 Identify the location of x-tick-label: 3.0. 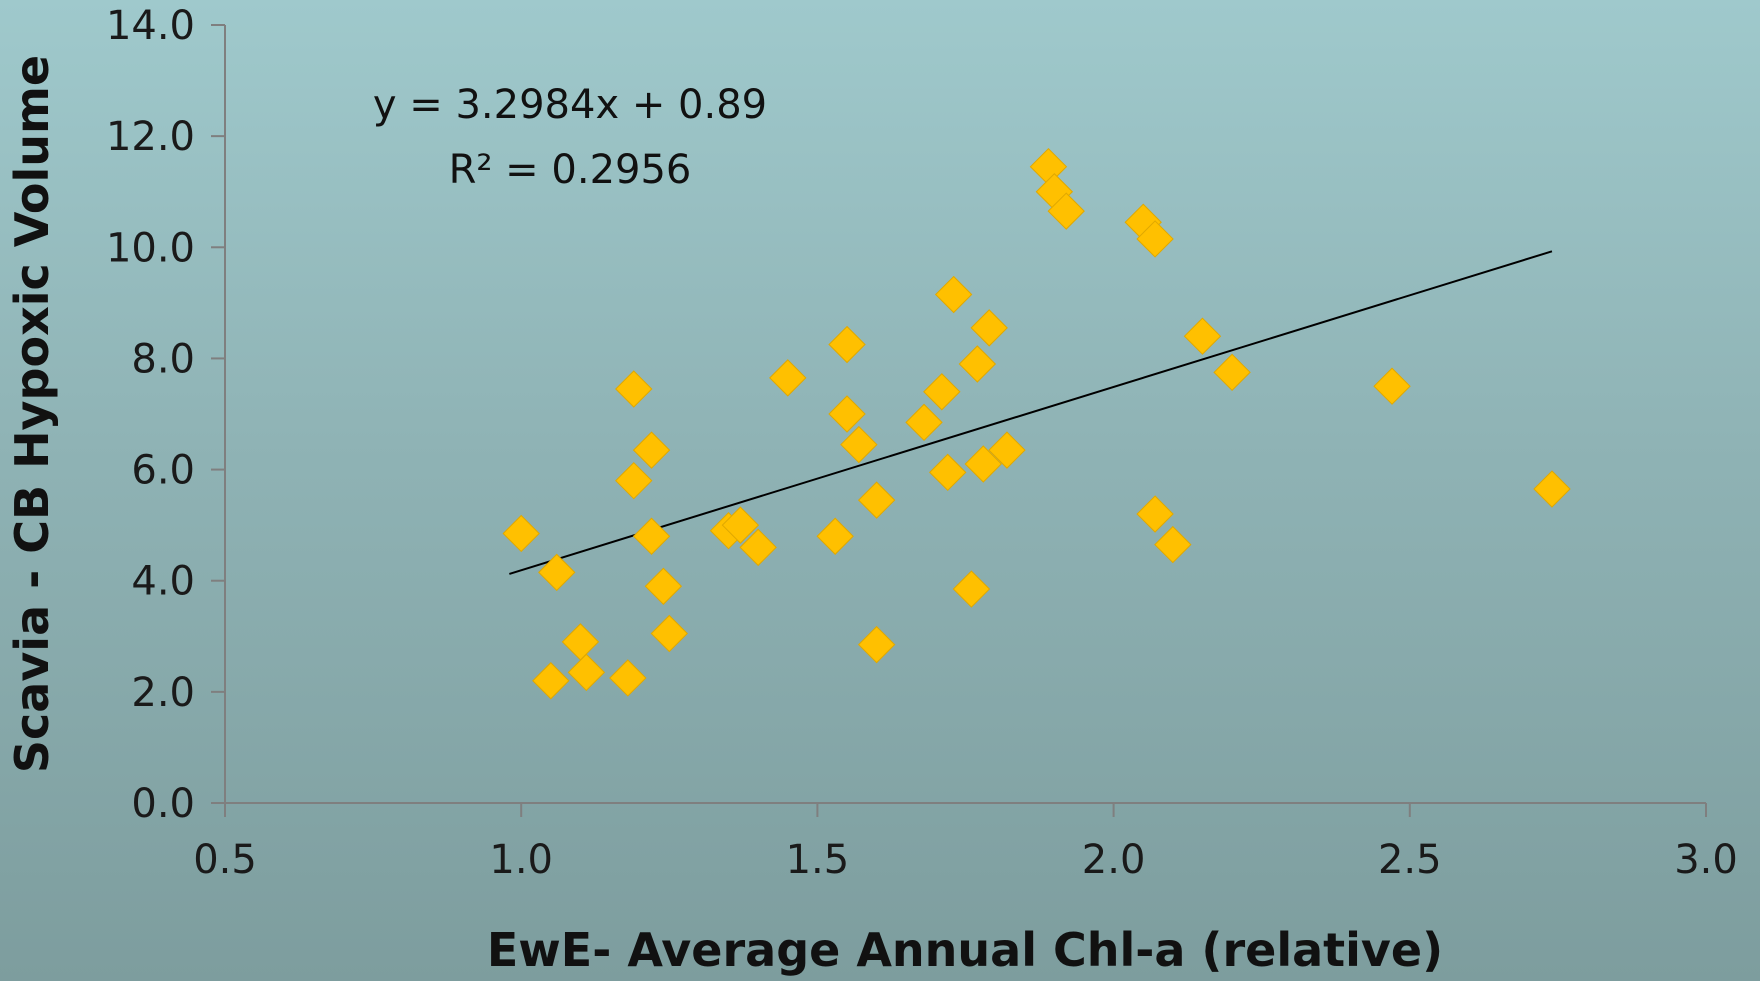
(1706, 860).